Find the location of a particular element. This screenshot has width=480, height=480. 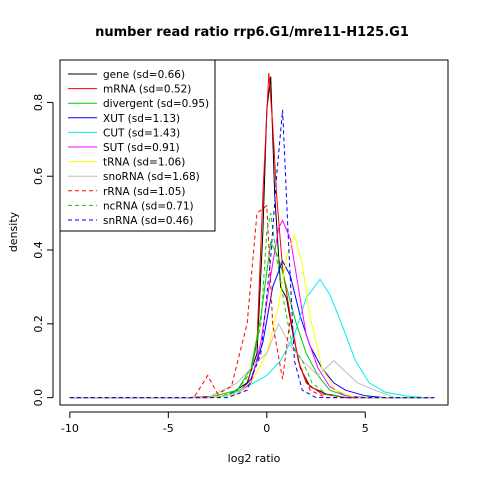

legend-label-9: ncRNA (sd=0.71) is located at coordinates (148, 206).